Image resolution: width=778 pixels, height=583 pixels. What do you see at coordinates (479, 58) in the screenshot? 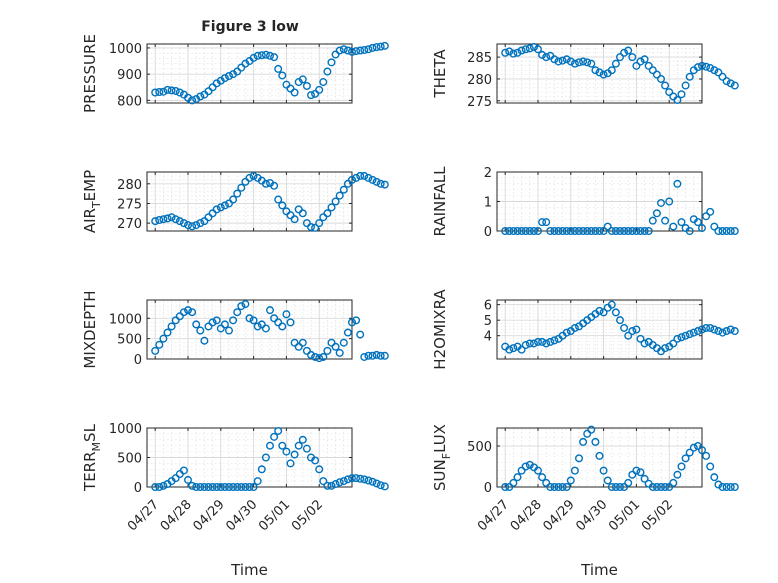
I see `y-tick-label: 285` at bounding box center [479, 58].